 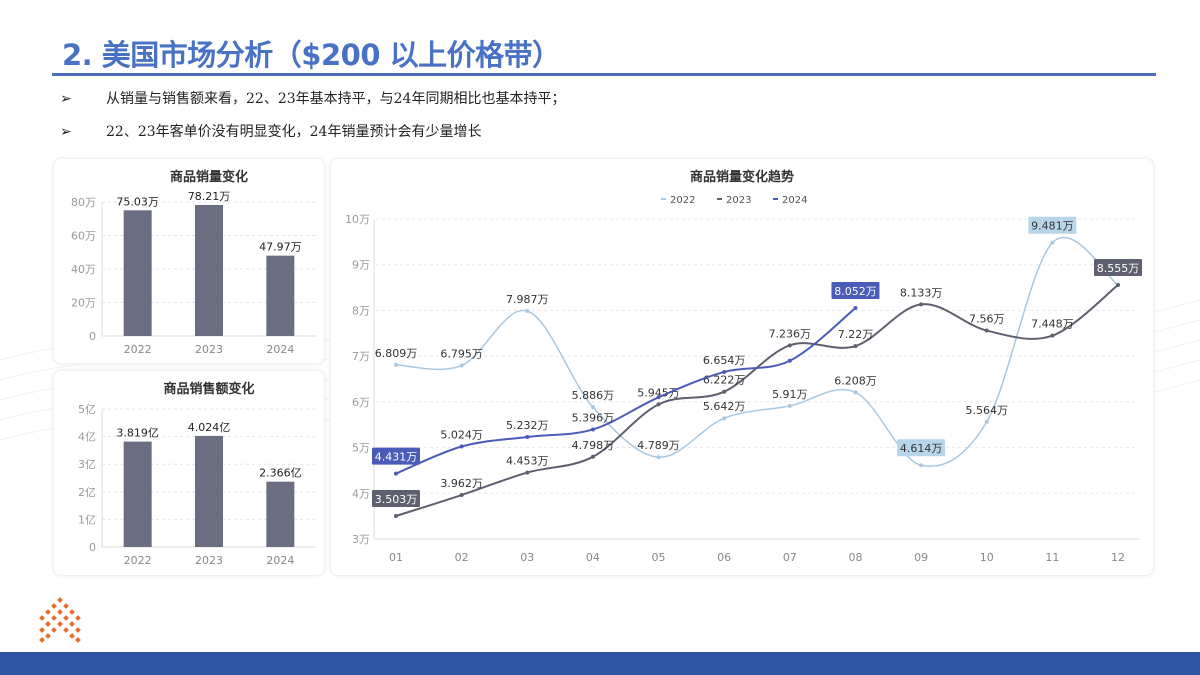 What do you see at coordinates (593, 445) in the screenshot?
I see `data-label: 4.798万` at bounding box center [593, 445].